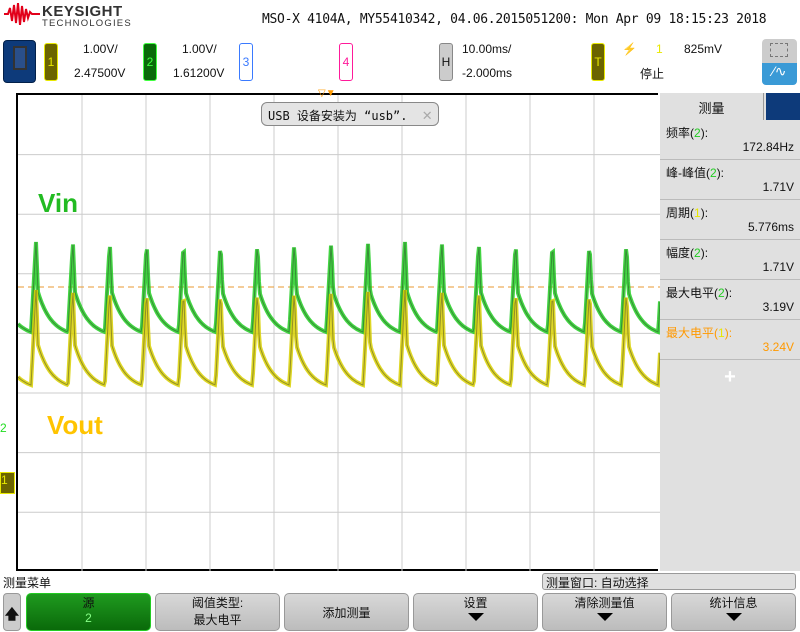  What do you see at coordinates (88, 603) in the screenshot?
I see `softkey-label: 源` at bounding box center [88, 603].